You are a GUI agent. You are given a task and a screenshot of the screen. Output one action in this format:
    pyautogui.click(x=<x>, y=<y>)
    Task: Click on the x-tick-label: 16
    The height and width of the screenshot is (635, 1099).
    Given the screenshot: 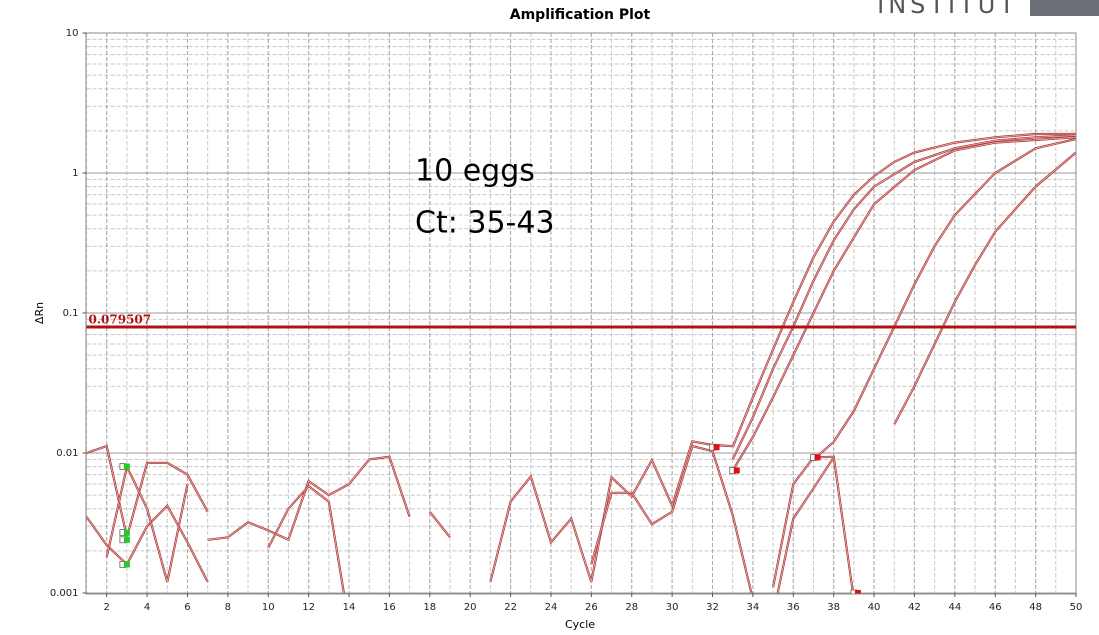 What is the action you would take?
    pyautogui.click(x=389, y=607)
    